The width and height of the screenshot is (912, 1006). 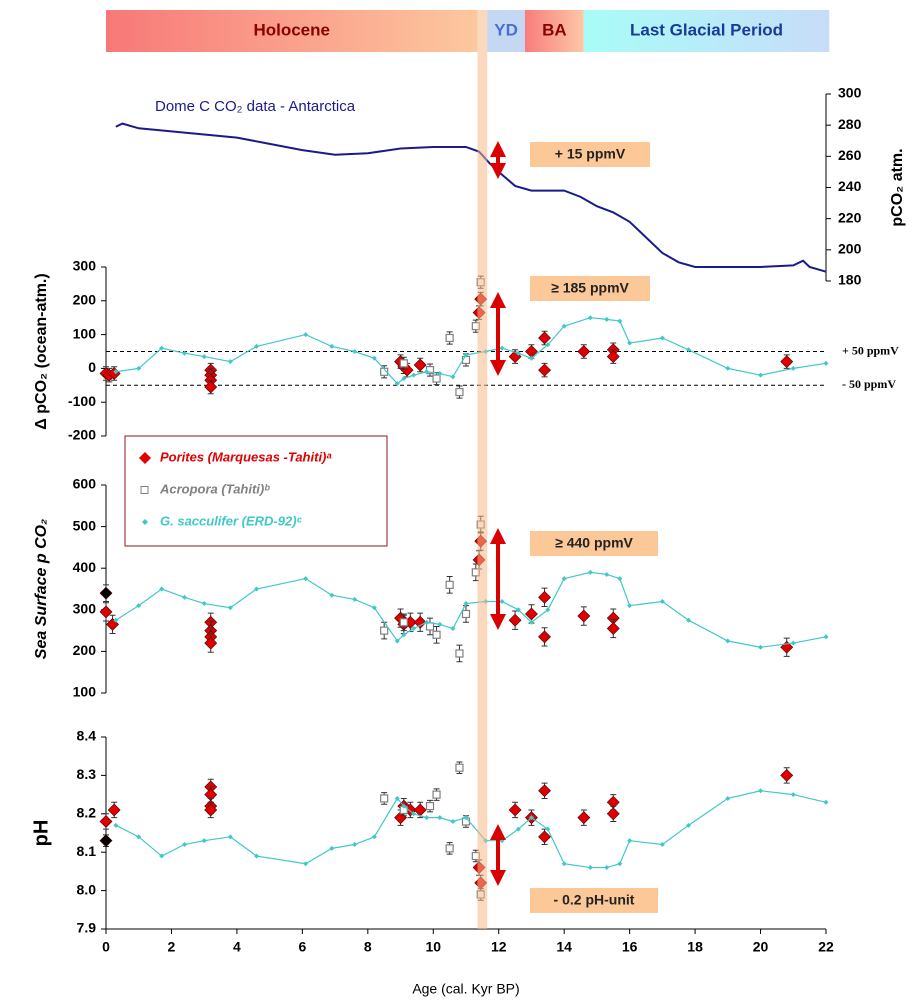 I want to click on x-tick-label: 0, so click(x=106, y=947).